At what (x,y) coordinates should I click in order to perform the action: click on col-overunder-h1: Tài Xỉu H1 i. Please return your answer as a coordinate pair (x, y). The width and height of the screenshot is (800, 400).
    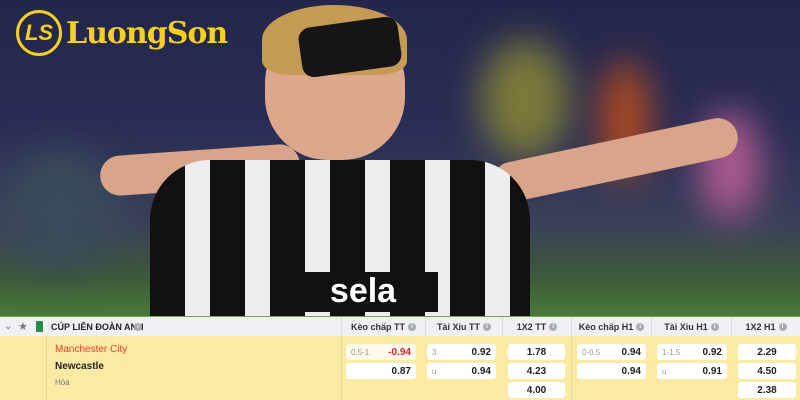
    Looking at the image, I should click on (691, 327).